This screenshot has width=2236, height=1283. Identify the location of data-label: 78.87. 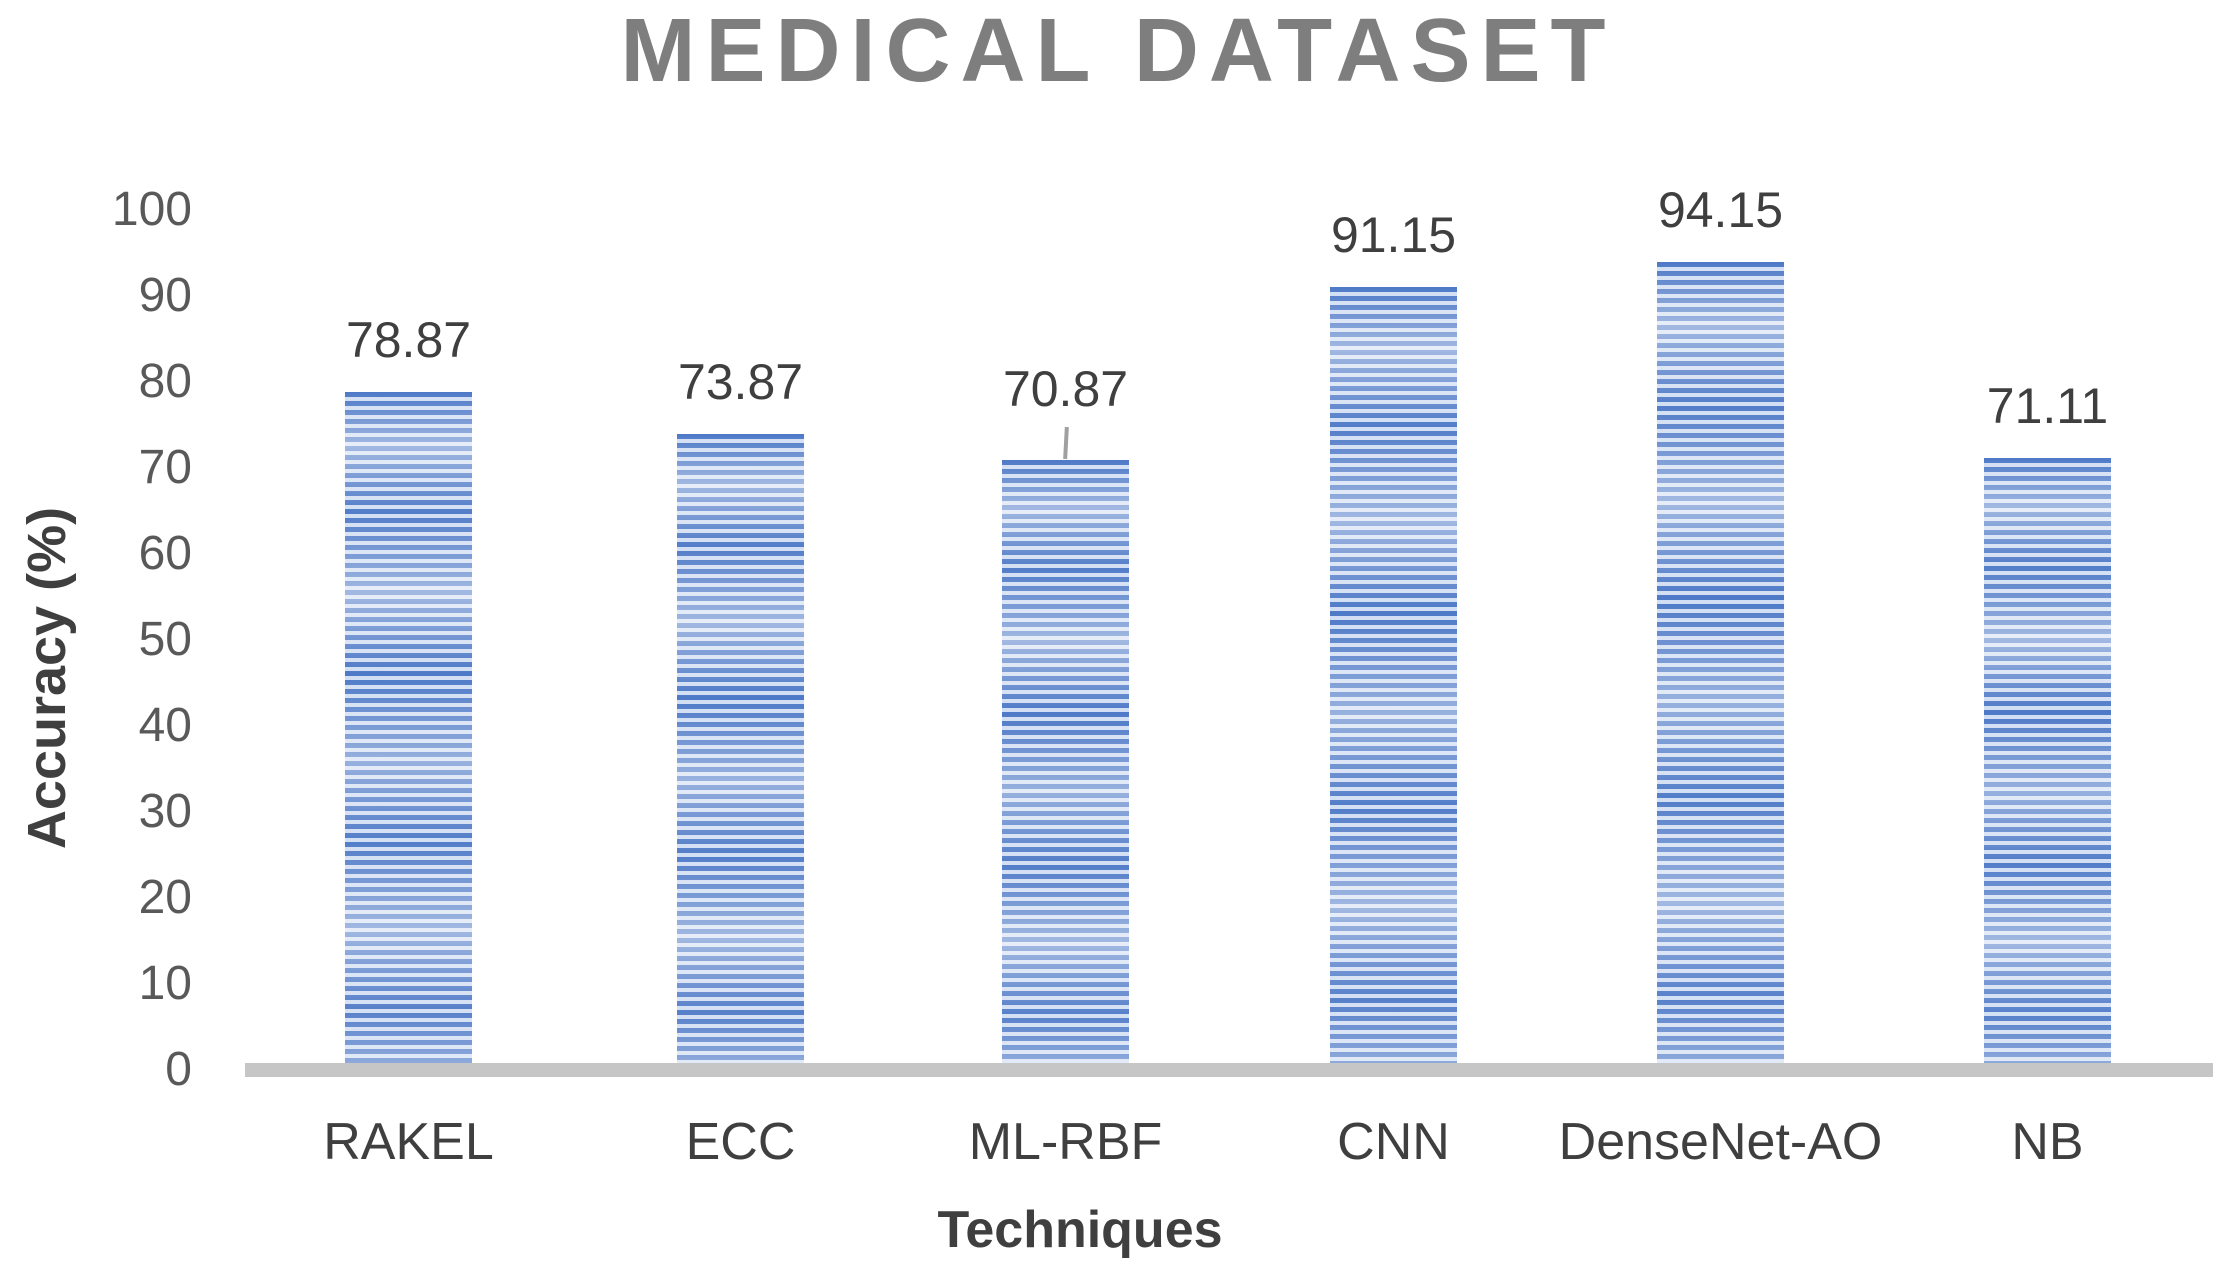
(408, 340).